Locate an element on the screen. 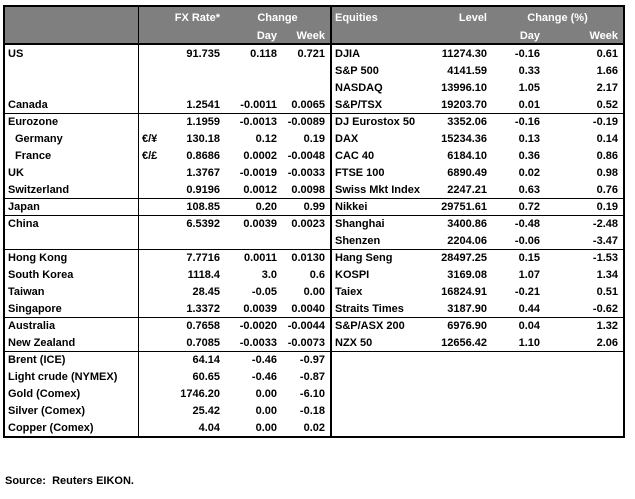 This screenshot has width=635, height=499. equity-index-label: Hang Seng is located at coordinates (385, 258).